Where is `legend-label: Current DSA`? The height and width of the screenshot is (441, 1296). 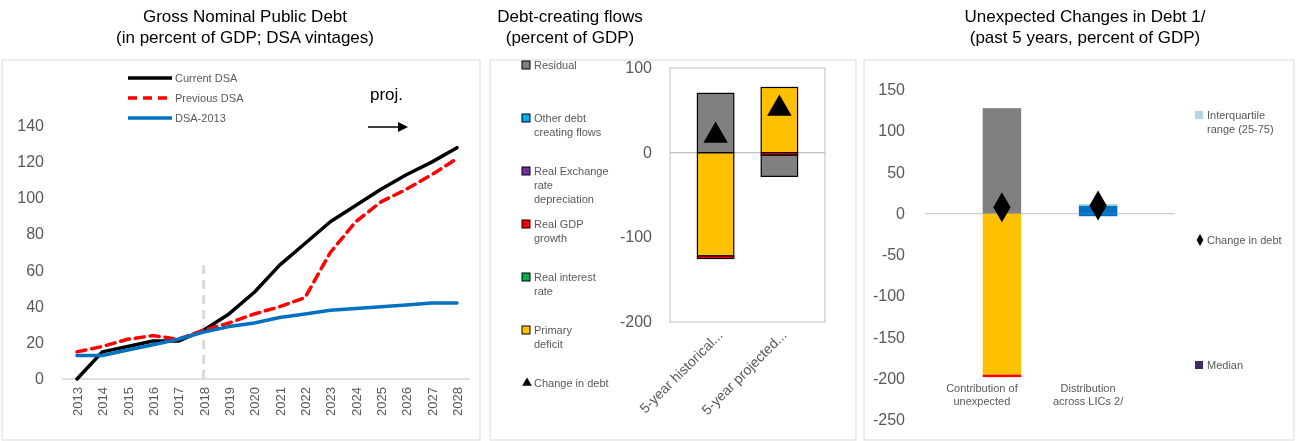 legend-label: Current DSA is located at coordinates (207, 78).